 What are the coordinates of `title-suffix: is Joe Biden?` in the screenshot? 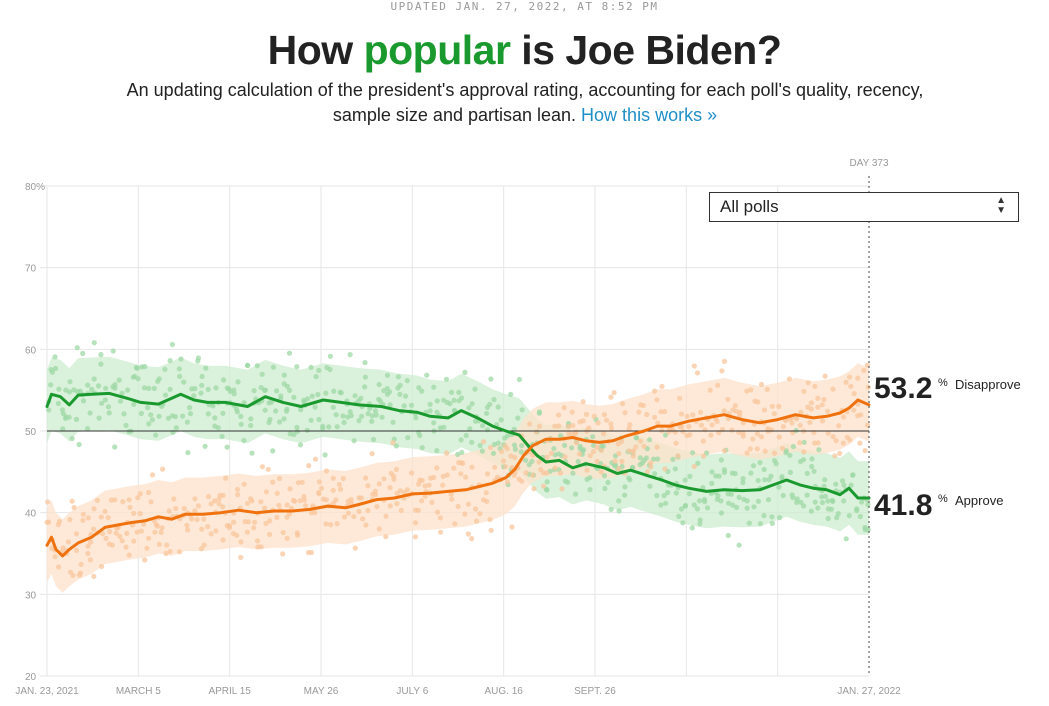 It's located at (646, 50).